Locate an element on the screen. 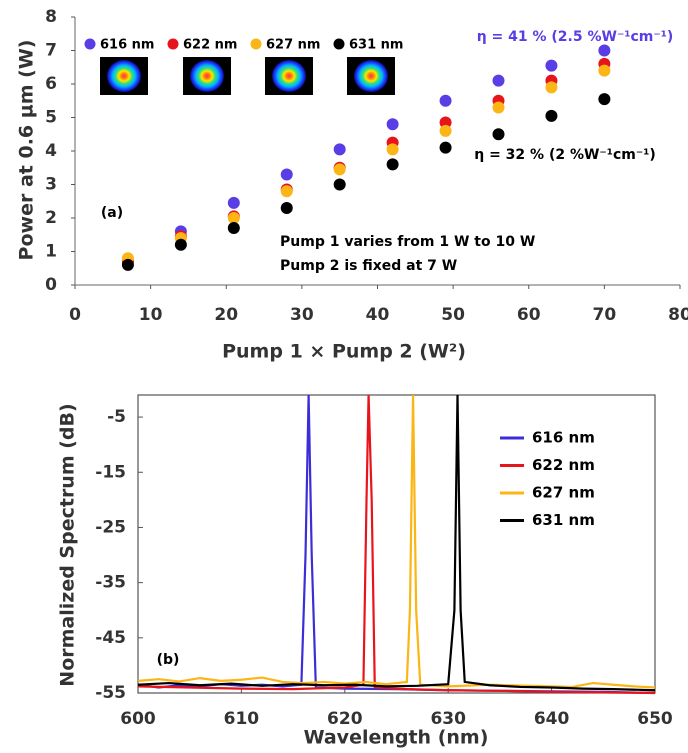  y-tick-label: -15 is located at coordinates (110, 472).